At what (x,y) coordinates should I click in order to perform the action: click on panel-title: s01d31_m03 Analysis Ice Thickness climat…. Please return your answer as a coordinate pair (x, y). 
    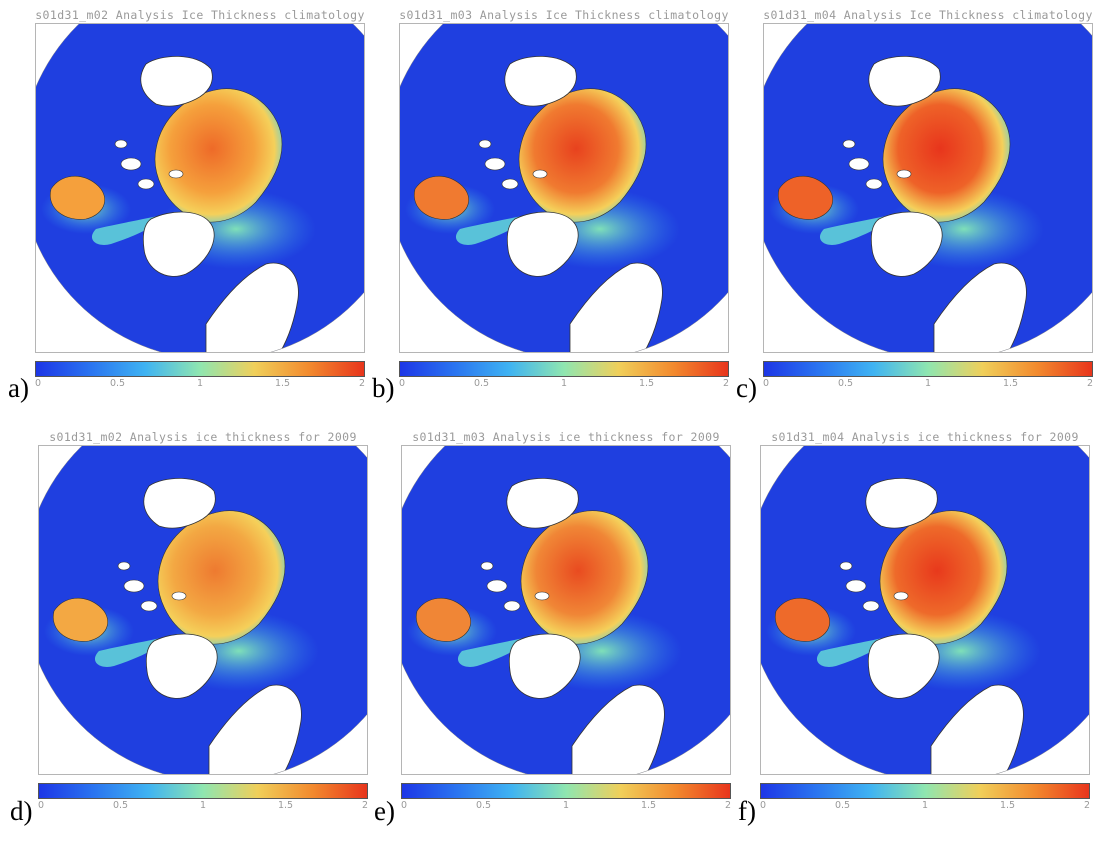
    Looking at the image, I should click on (564, 15).